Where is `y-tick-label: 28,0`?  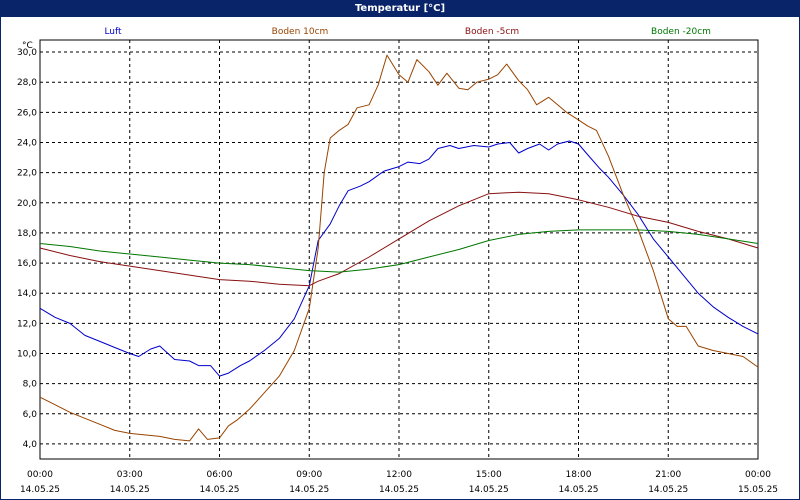 y-tick-label: 28,0 is located at coordinates (27, 83).